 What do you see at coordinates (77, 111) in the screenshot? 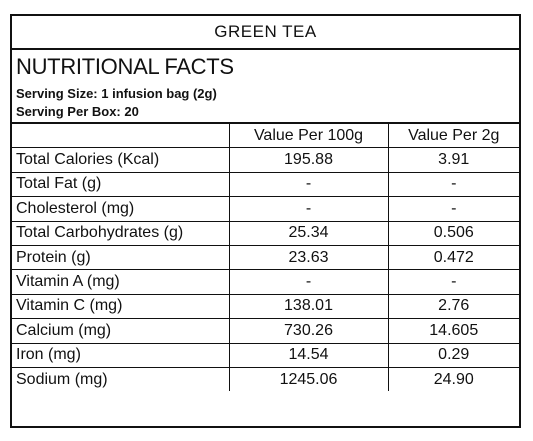
I see `serving-per-box: Serving Per Box: 20` at bounding box center [77, 111].